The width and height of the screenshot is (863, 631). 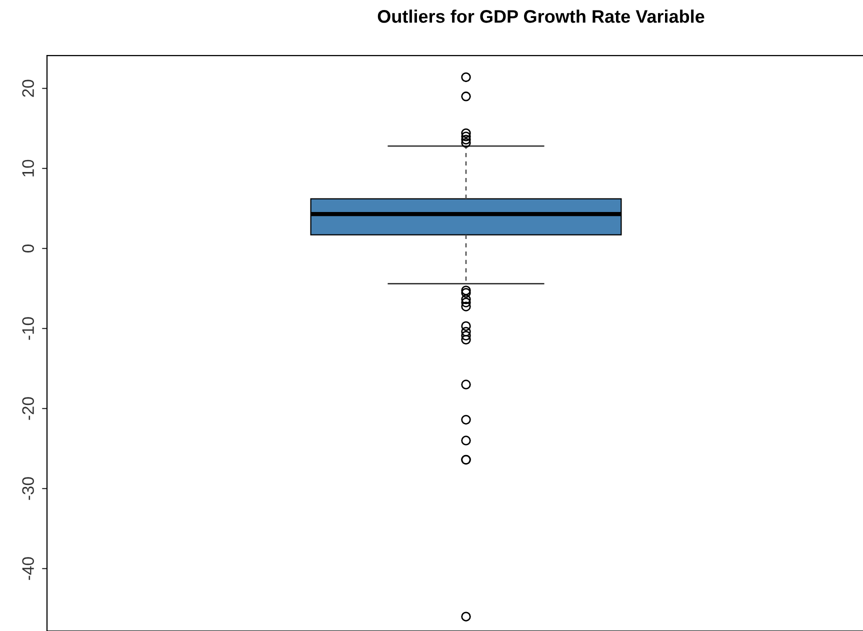 I want to click on y-tick-label: 20, so click(x=28, y=88).